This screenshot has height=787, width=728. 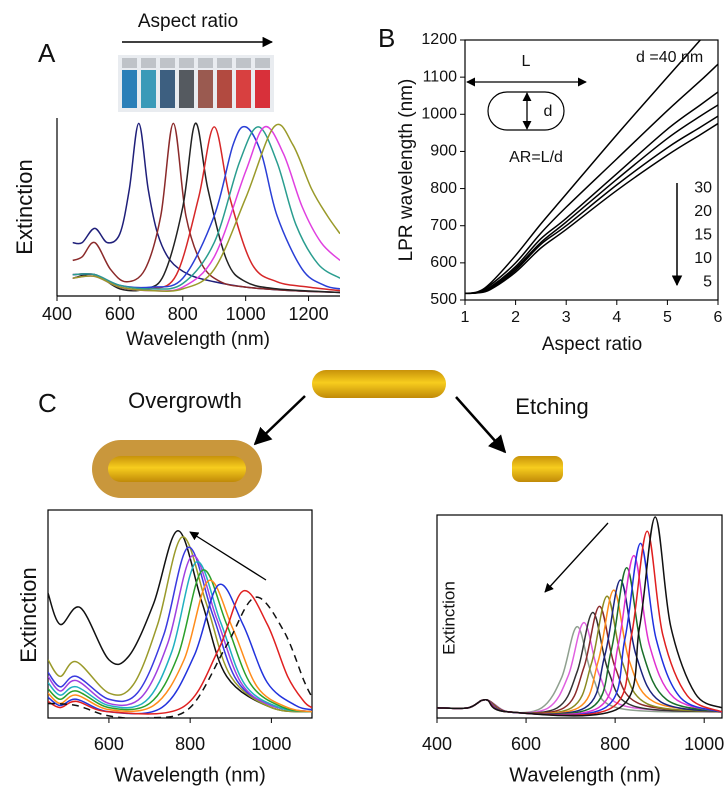 What do you see at coordinates (616, 317) in the screenshot?
I see `x-tick-label: 4` at bounding box center [616, 317].